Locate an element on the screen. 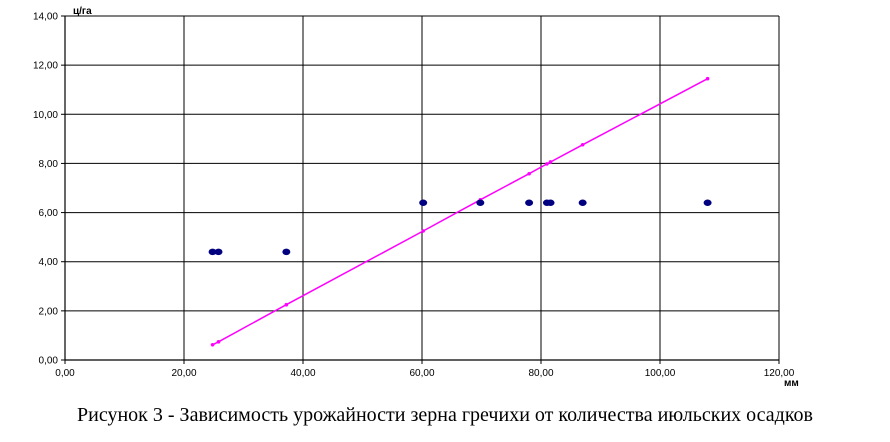 The image size is (890, 442). y-tick-label: 14,00 is located at coordinates (45, 17).